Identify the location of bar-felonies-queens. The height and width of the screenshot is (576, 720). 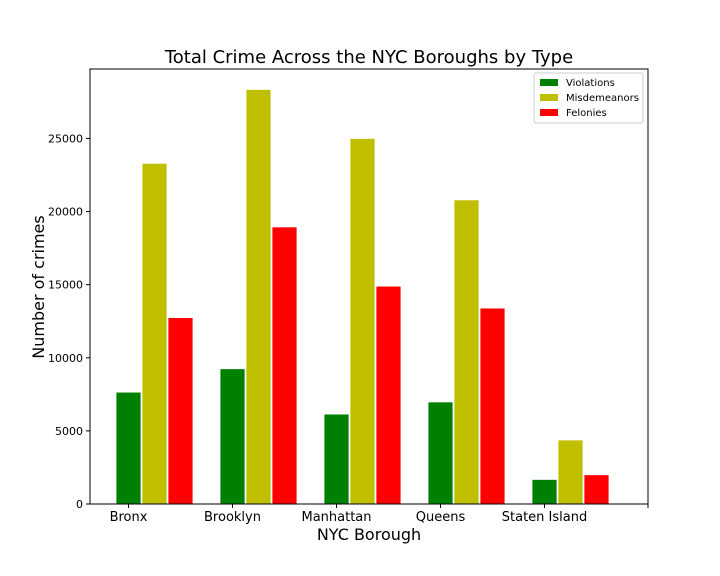
(492, 406).